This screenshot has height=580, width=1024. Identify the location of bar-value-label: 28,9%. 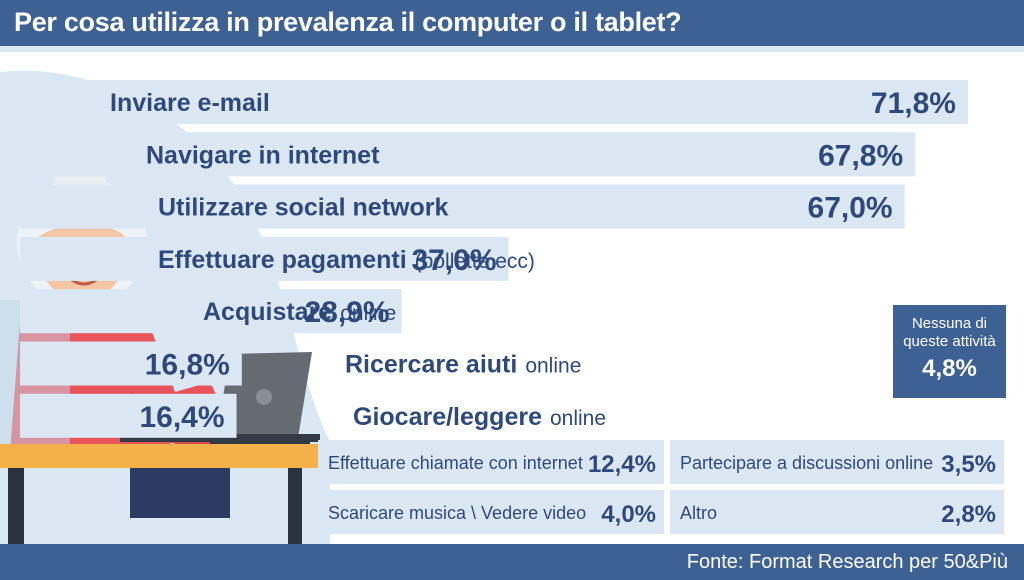
(346, 312).